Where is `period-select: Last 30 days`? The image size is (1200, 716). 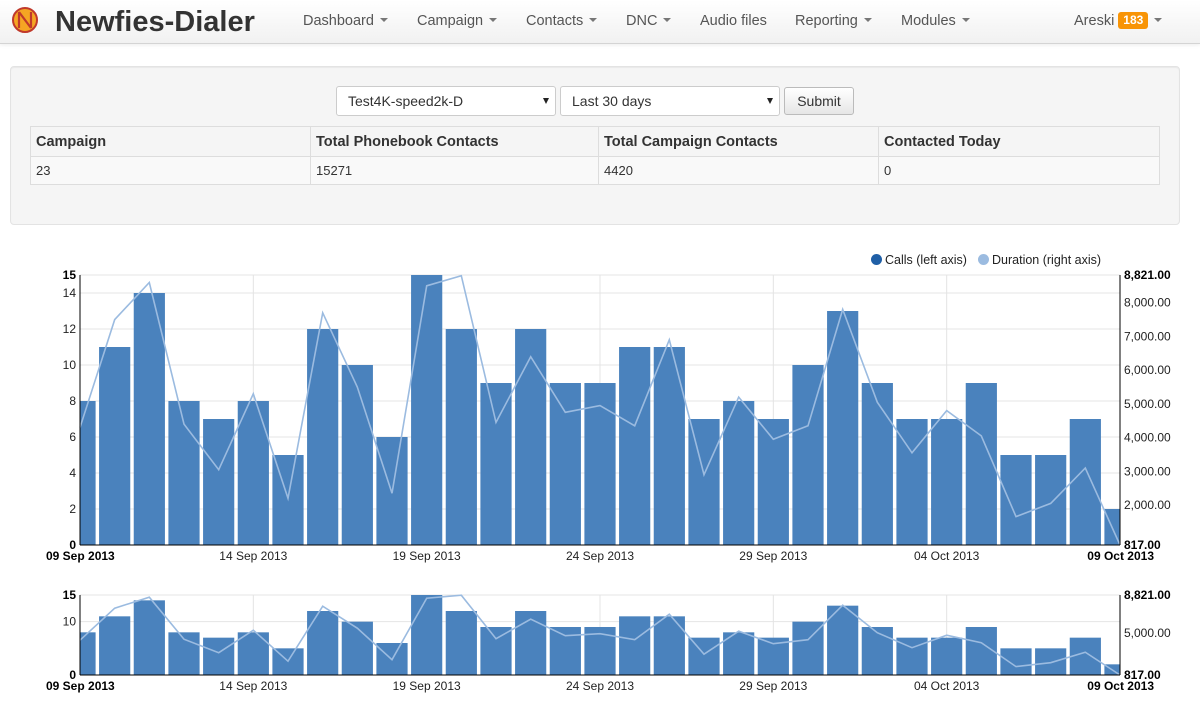 period-select: Last 30 days is located at coordinates (670, 101).